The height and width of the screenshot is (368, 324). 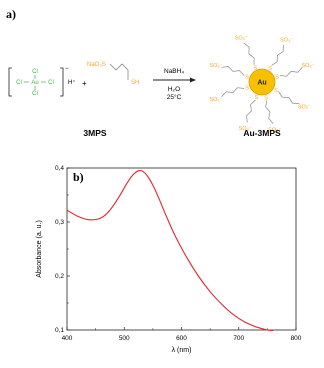 I want to click on reagent-label: NaBH₄, so click(x=174, y=71).